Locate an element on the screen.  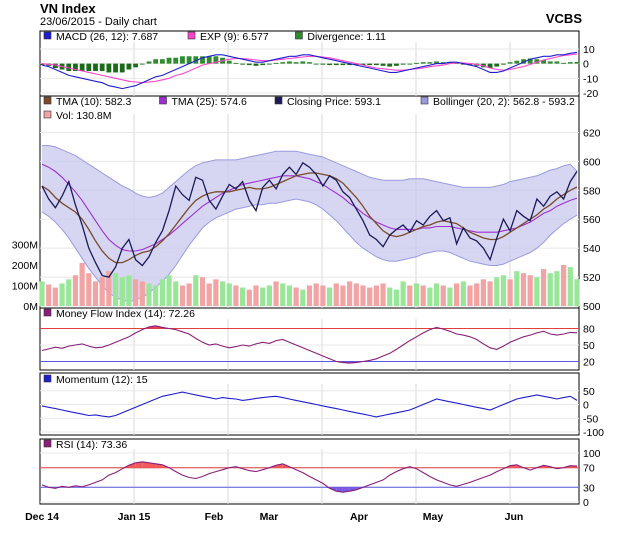
panel-frame-rsi is located at coordinates (309, 471).